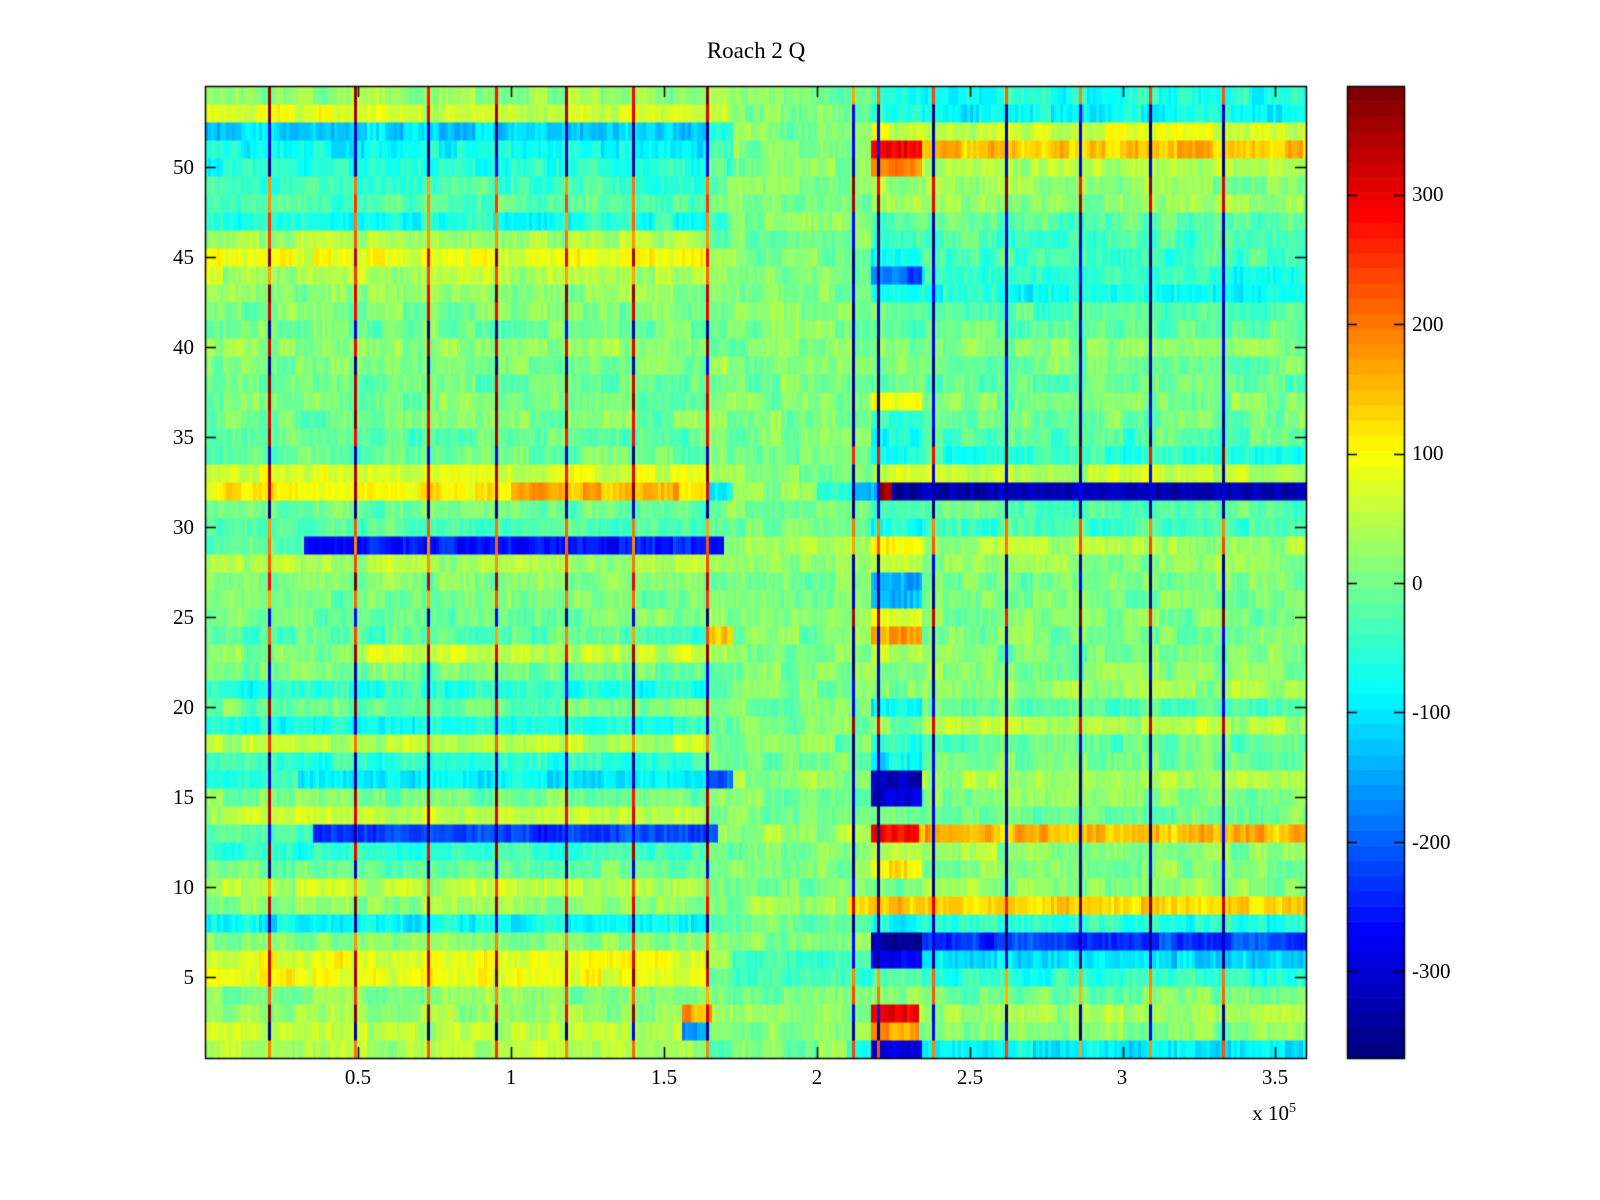 The height and width of the screenshot is (1200, 1600). Describe the element at coordinates (358, 1077) in the screenshot. I see `x-tick-label-0-5: 0.5` at that location.